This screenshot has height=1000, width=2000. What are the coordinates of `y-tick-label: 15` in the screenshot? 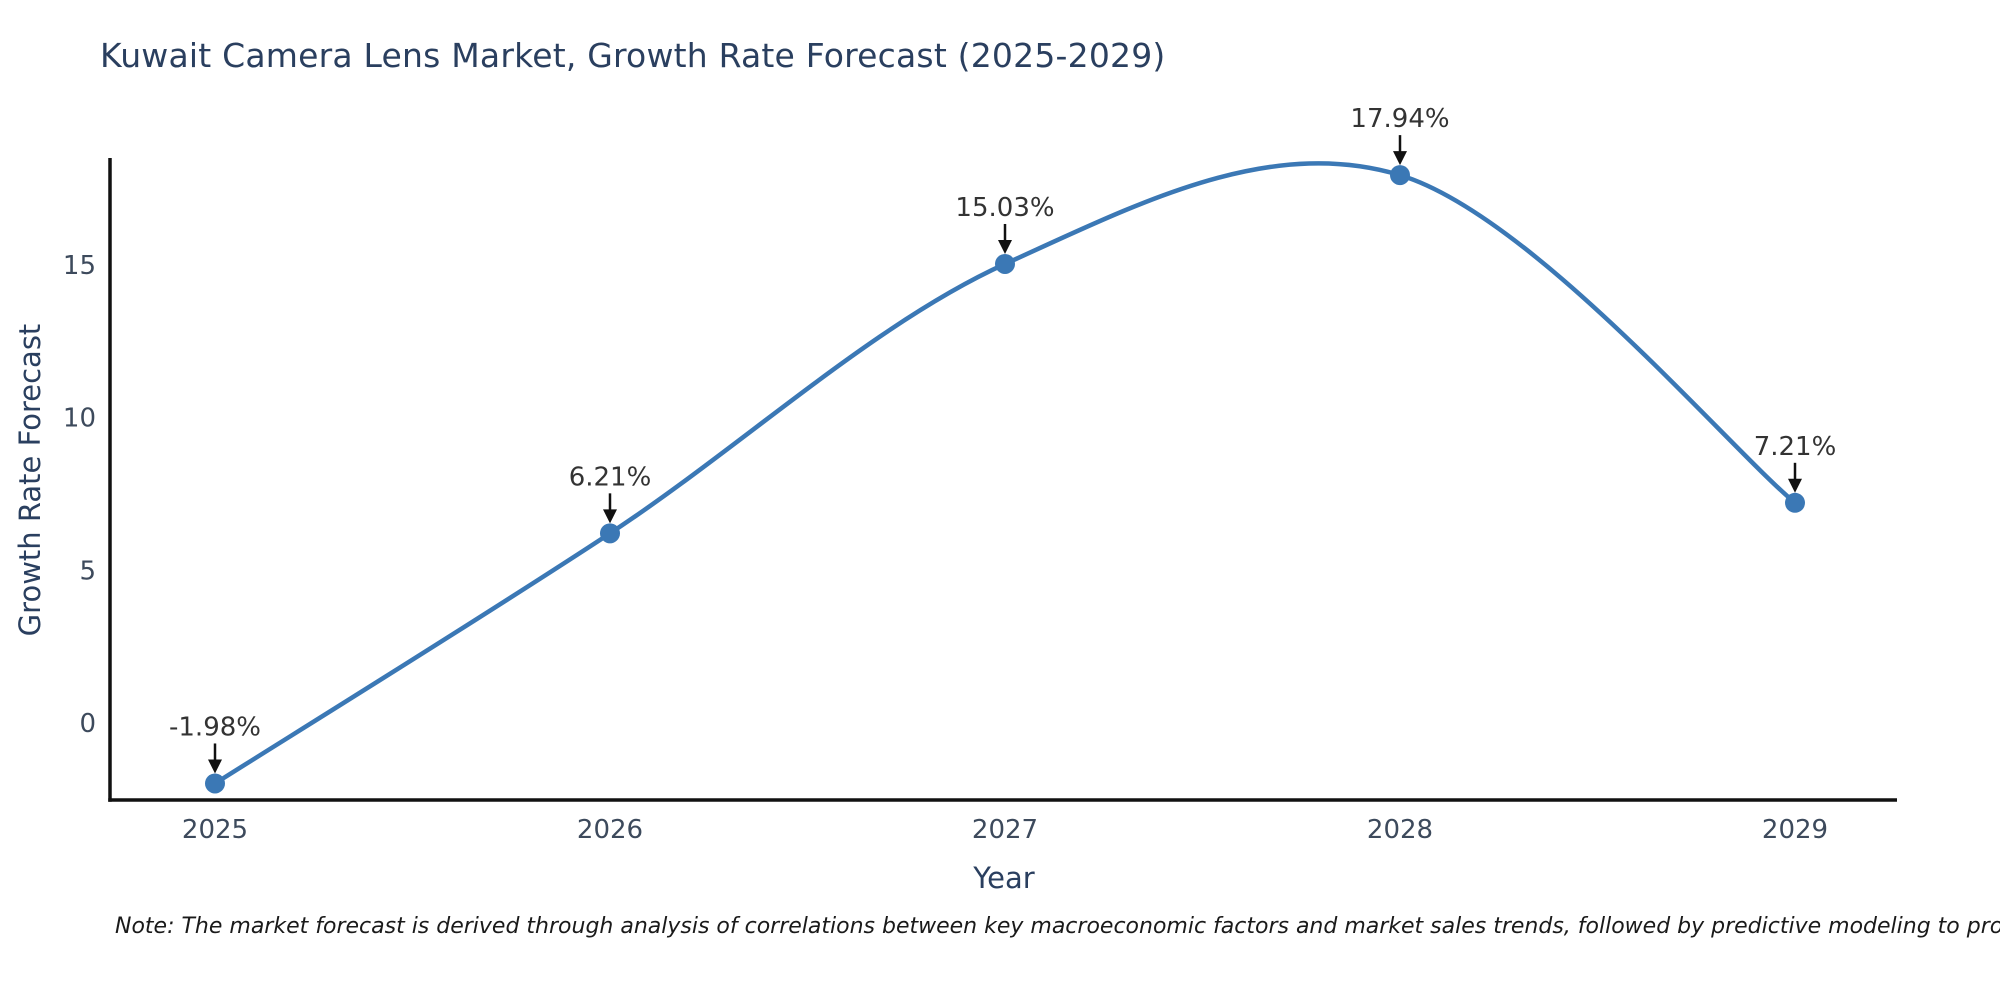 It's located at (79, 266).